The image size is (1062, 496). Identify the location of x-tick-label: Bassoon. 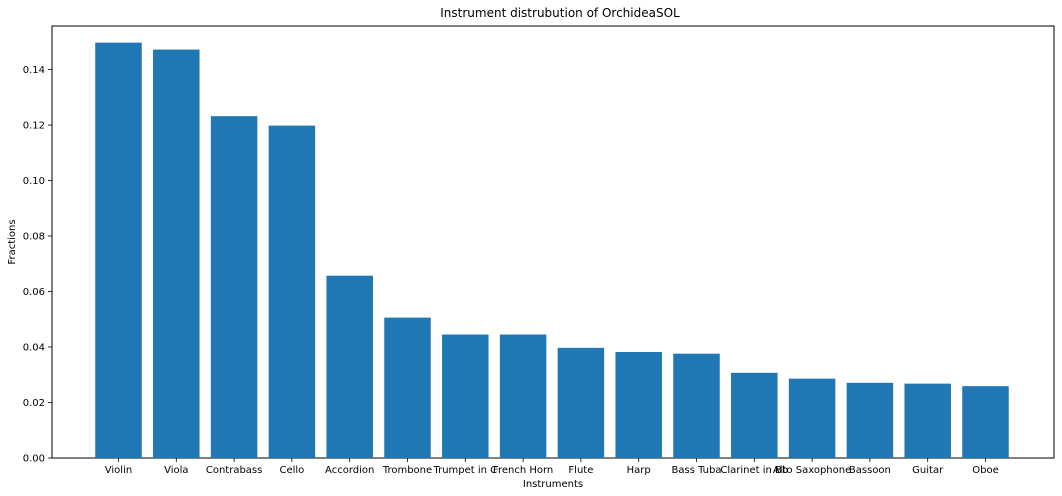
(870, 470).